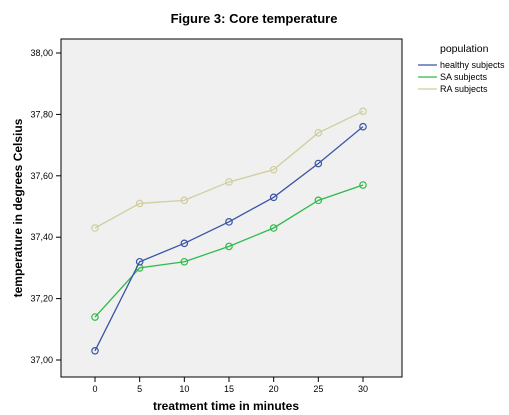 Image resolution: width=509 pixels, height=415 pixels. I want to click on y-tick-label: 37,80, so click(41, 114).